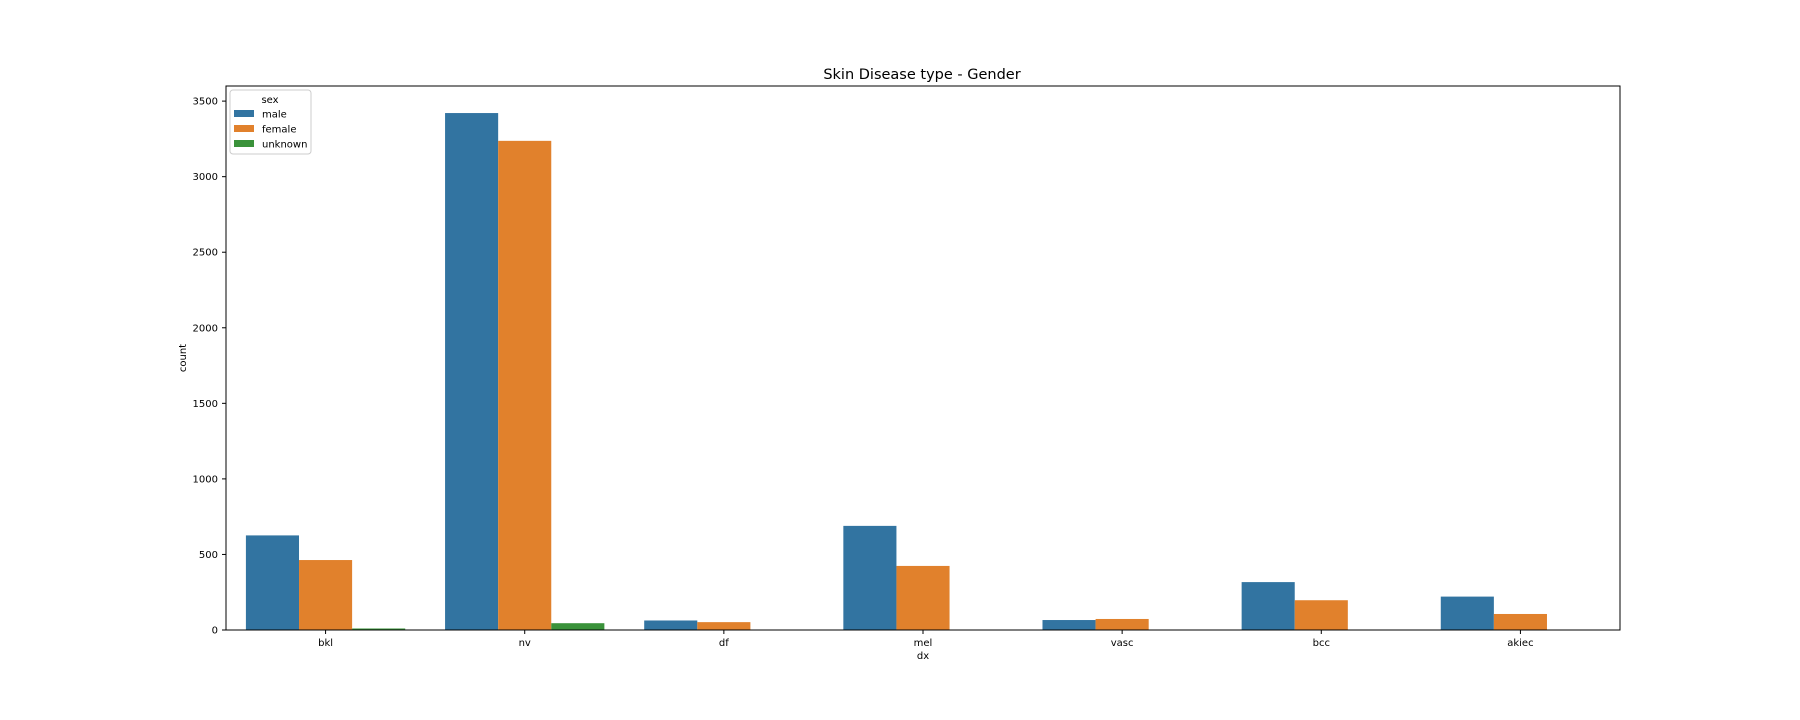 The width and height of the screenshot is (1800, 720). Describe the element at coordinates (326, 595) in the screenshot. I see `bar-female-bkl` at that location.